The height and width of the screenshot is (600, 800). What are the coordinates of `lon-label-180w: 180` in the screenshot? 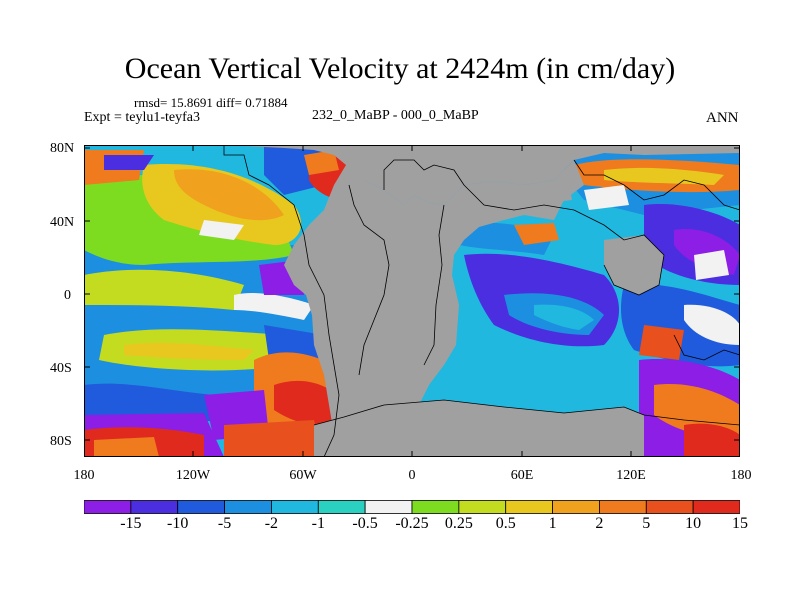 It's located at (84, 475).